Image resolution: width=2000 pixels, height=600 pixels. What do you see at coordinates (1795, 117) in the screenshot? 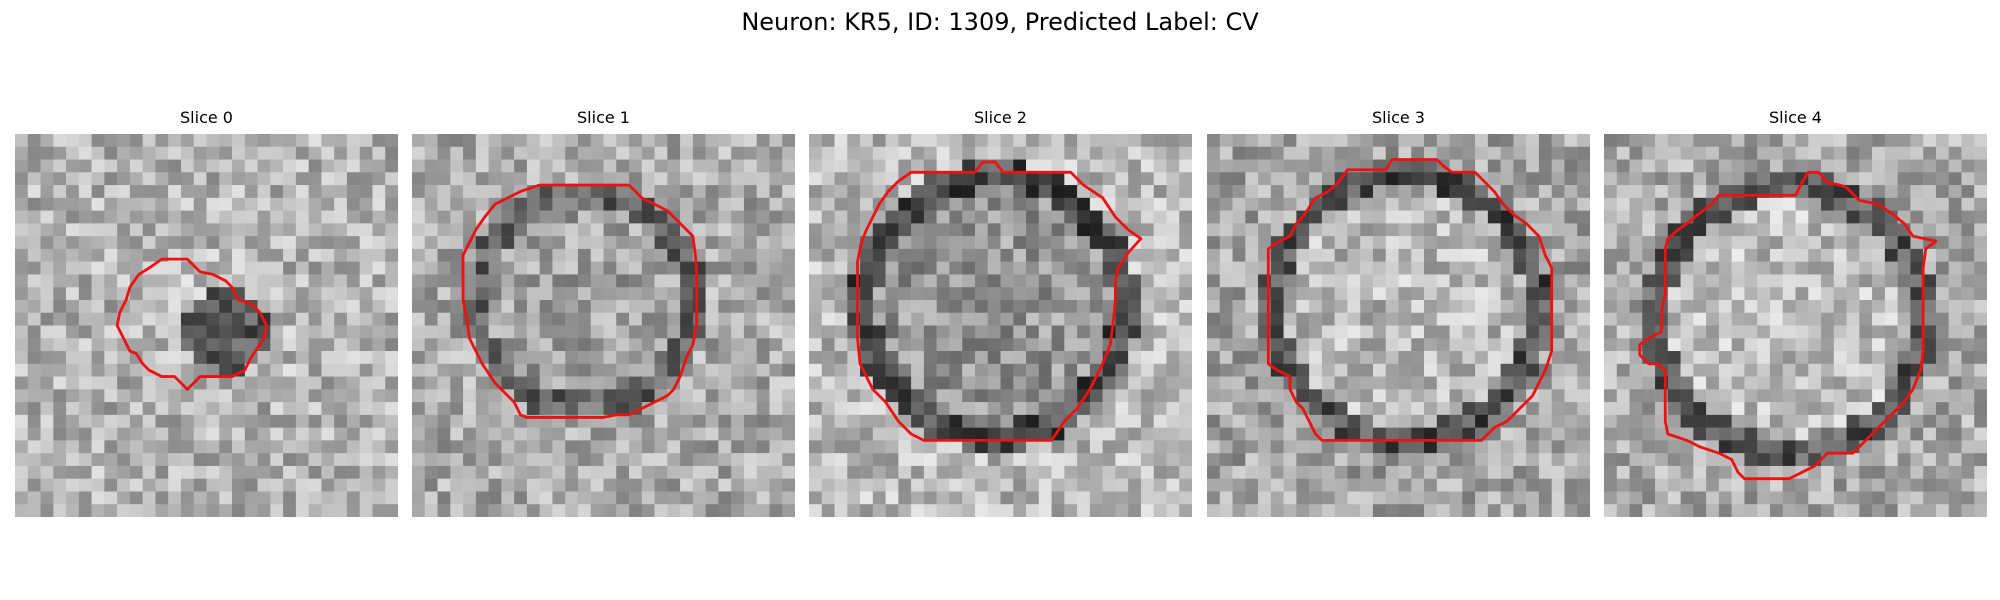
I see `panel-title: Slice 4` at bounding box center [1795, 117].